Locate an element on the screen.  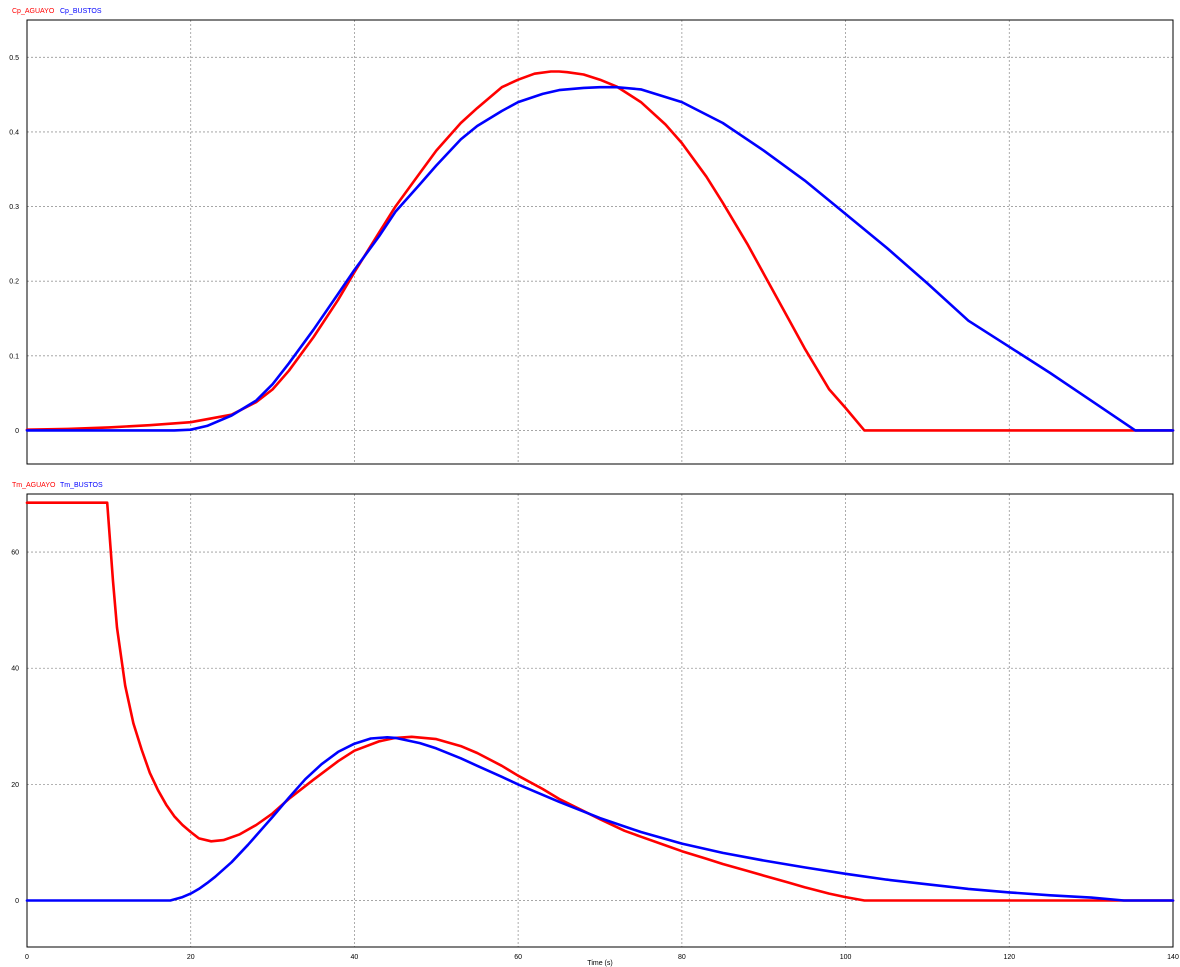
x-tick-label: 40 is located at coordinates (355, 957).